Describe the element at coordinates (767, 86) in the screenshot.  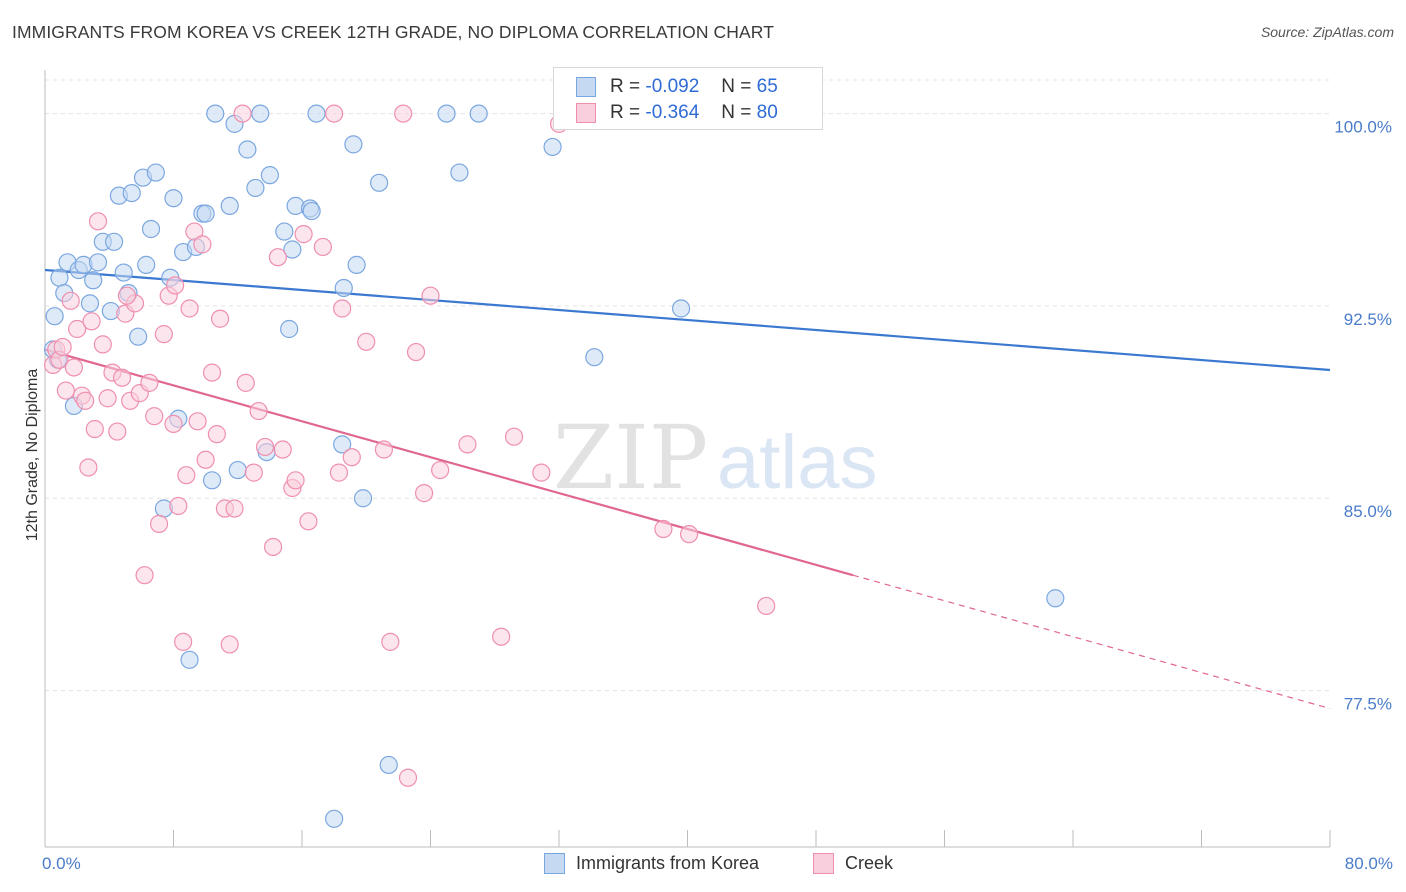
I see `legend-n-value: 65` at that location.